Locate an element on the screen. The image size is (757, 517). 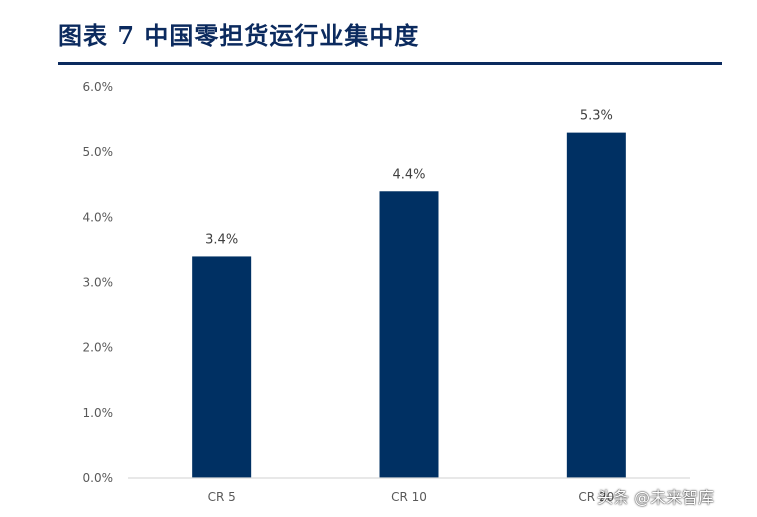
y-tick-label: 2.0% is located at coordinates (98, 348).